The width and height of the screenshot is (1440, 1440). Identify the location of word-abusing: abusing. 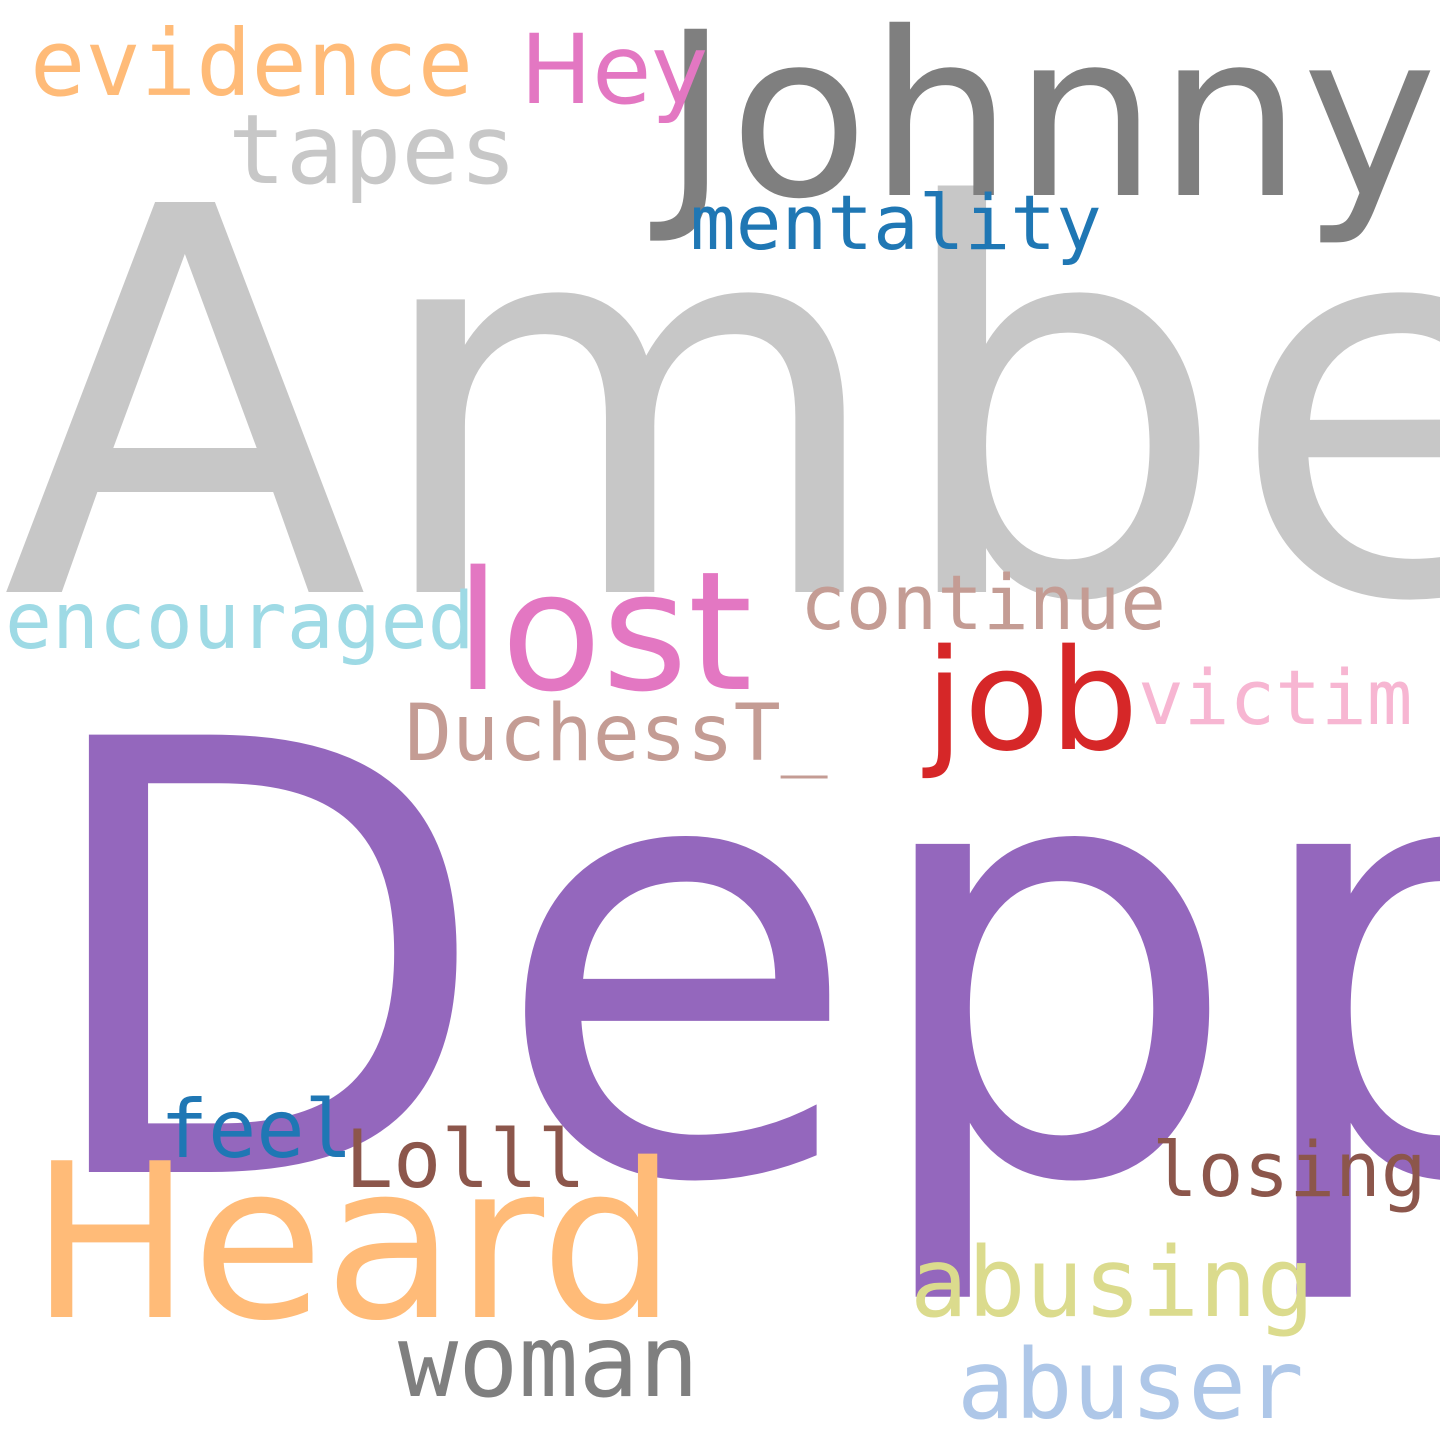
(1112, 1283).